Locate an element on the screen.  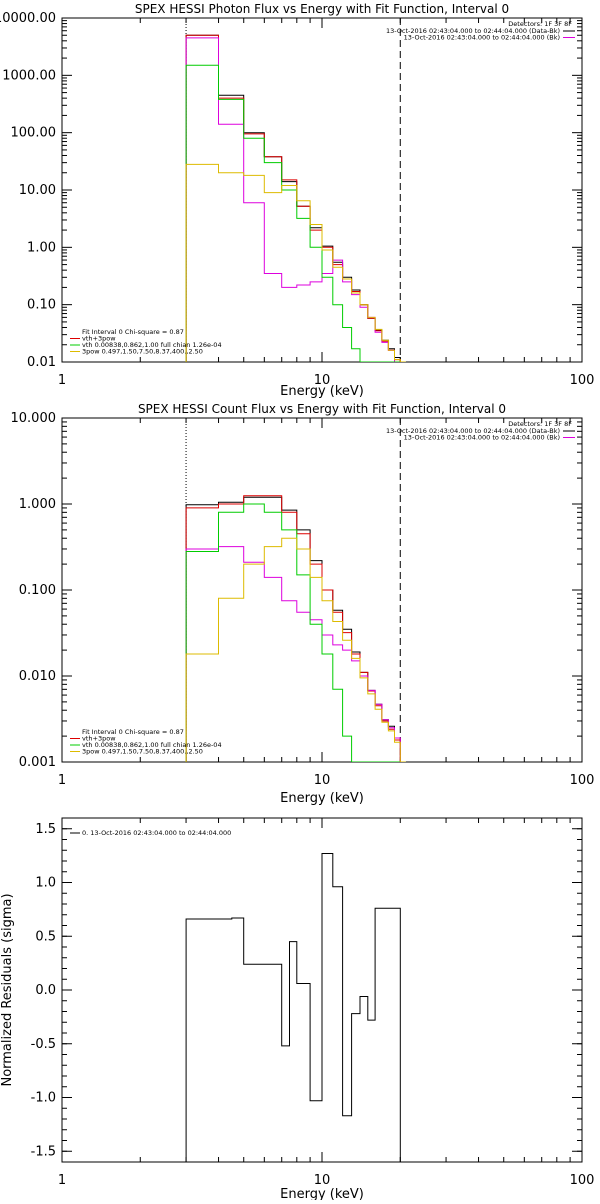
y-tick-label: 1.000 is located at coordinates (37, 504).